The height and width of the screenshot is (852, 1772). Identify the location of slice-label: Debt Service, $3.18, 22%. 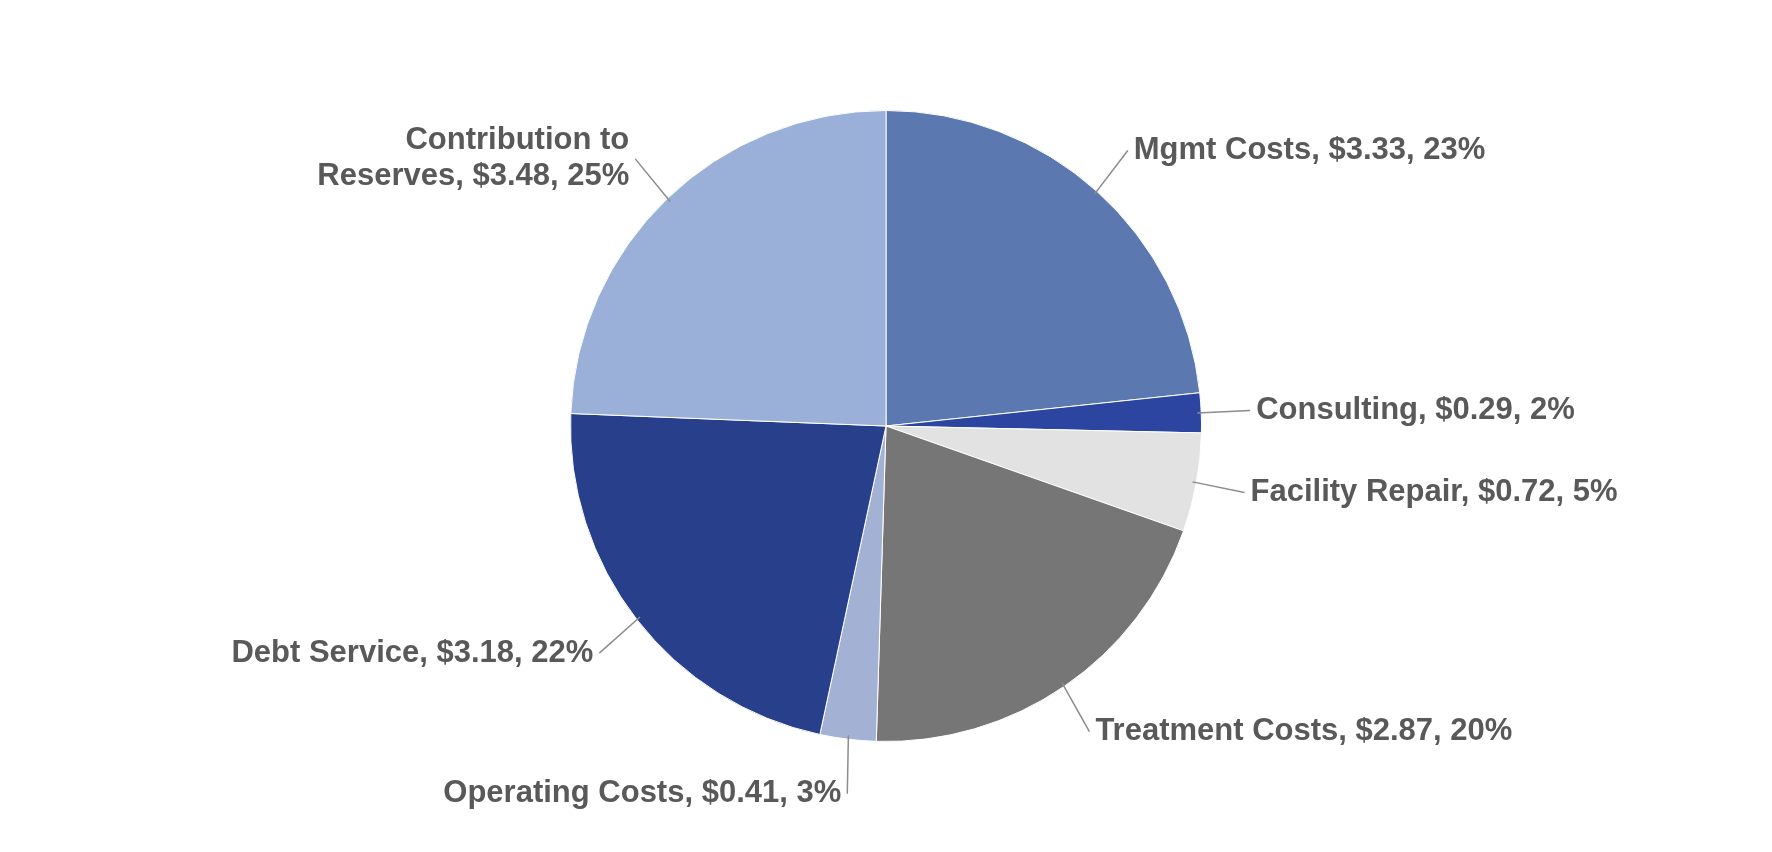
(412, 651).